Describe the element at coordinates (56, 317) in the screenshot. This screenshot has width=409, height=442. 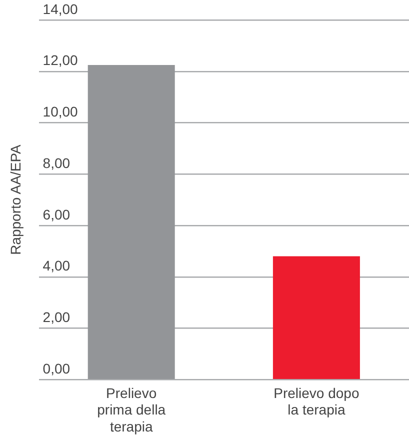
I see `y-tick-label: 2,00` at that location.